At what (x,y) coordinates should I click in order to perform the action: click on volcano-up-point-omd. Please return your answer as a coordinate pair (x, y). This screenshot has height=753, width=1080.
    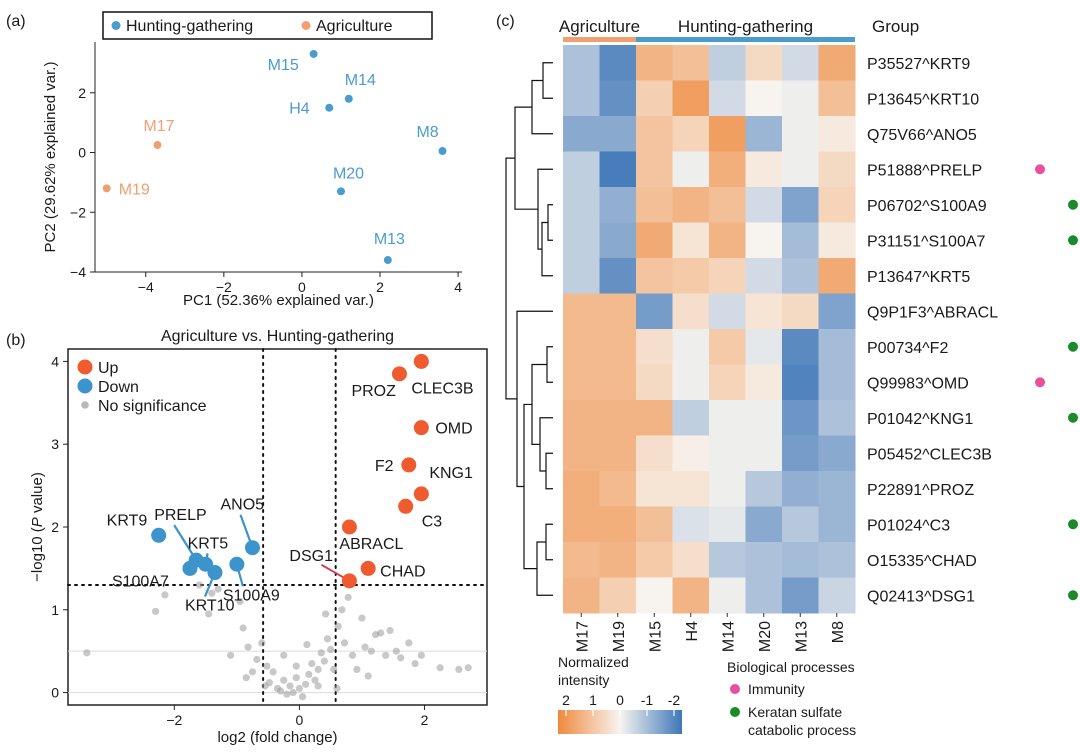
    Looking at the image, I should click on (421, 428).